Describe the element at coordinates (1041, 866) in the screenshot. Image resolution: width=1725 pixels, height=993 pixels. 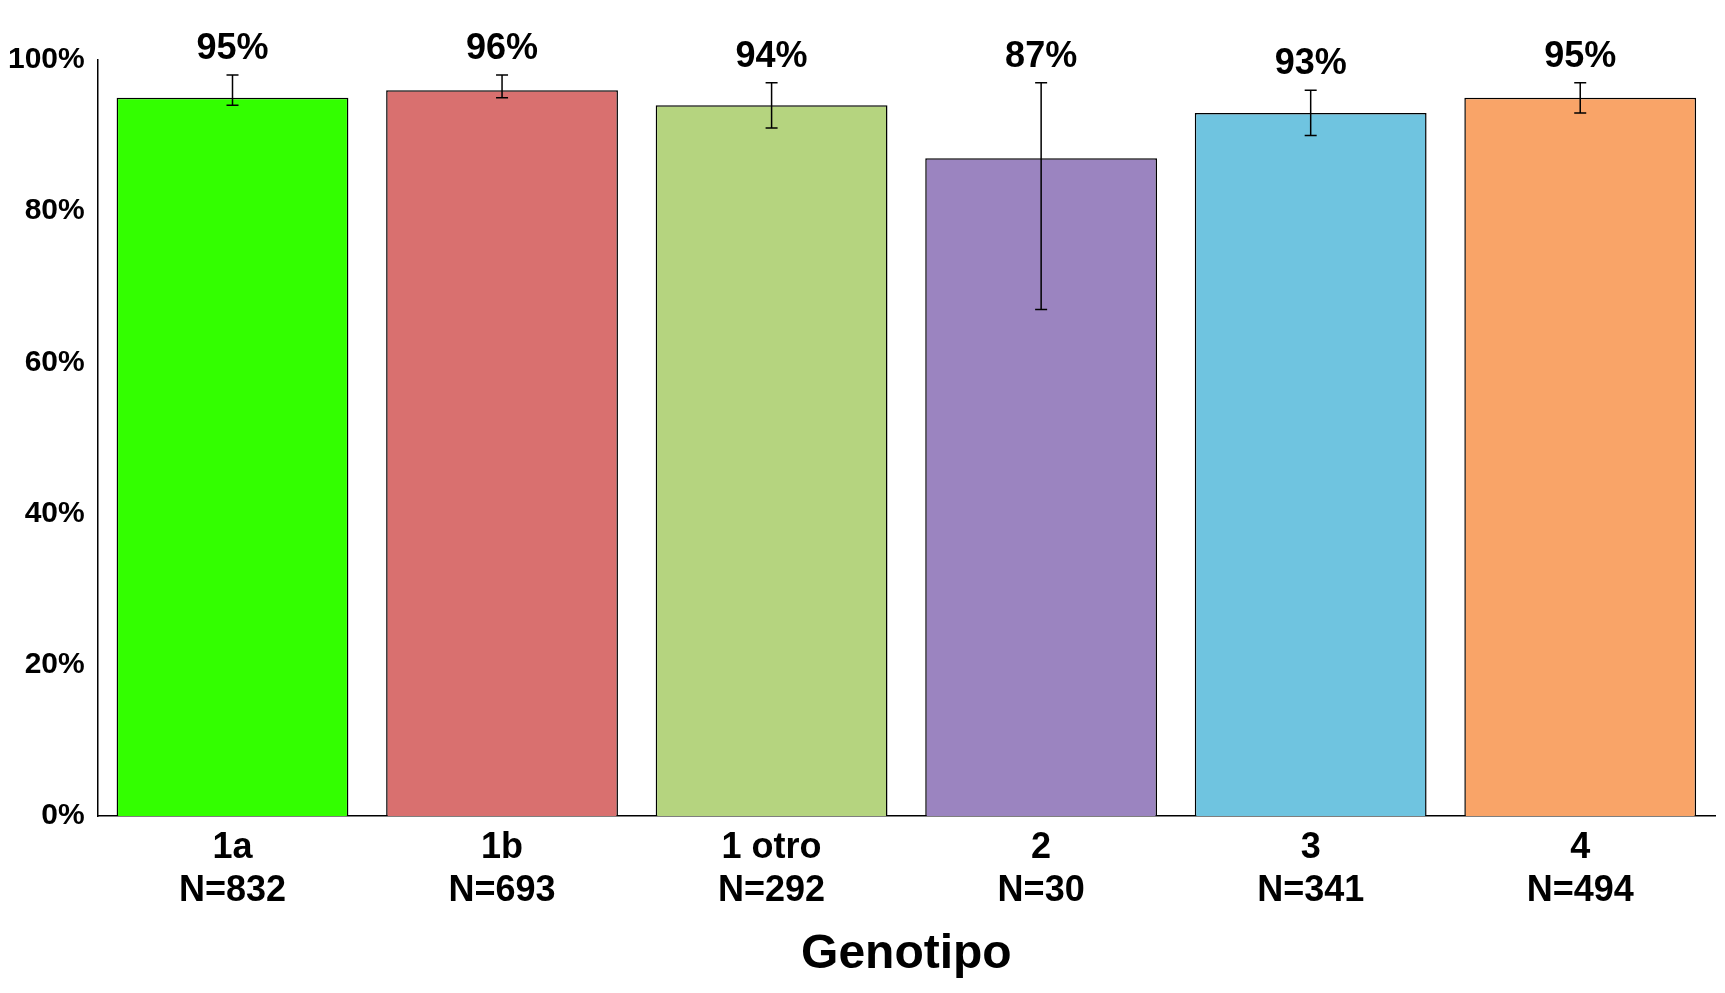
I see `x-tick-label: 2 N=30` at that location.